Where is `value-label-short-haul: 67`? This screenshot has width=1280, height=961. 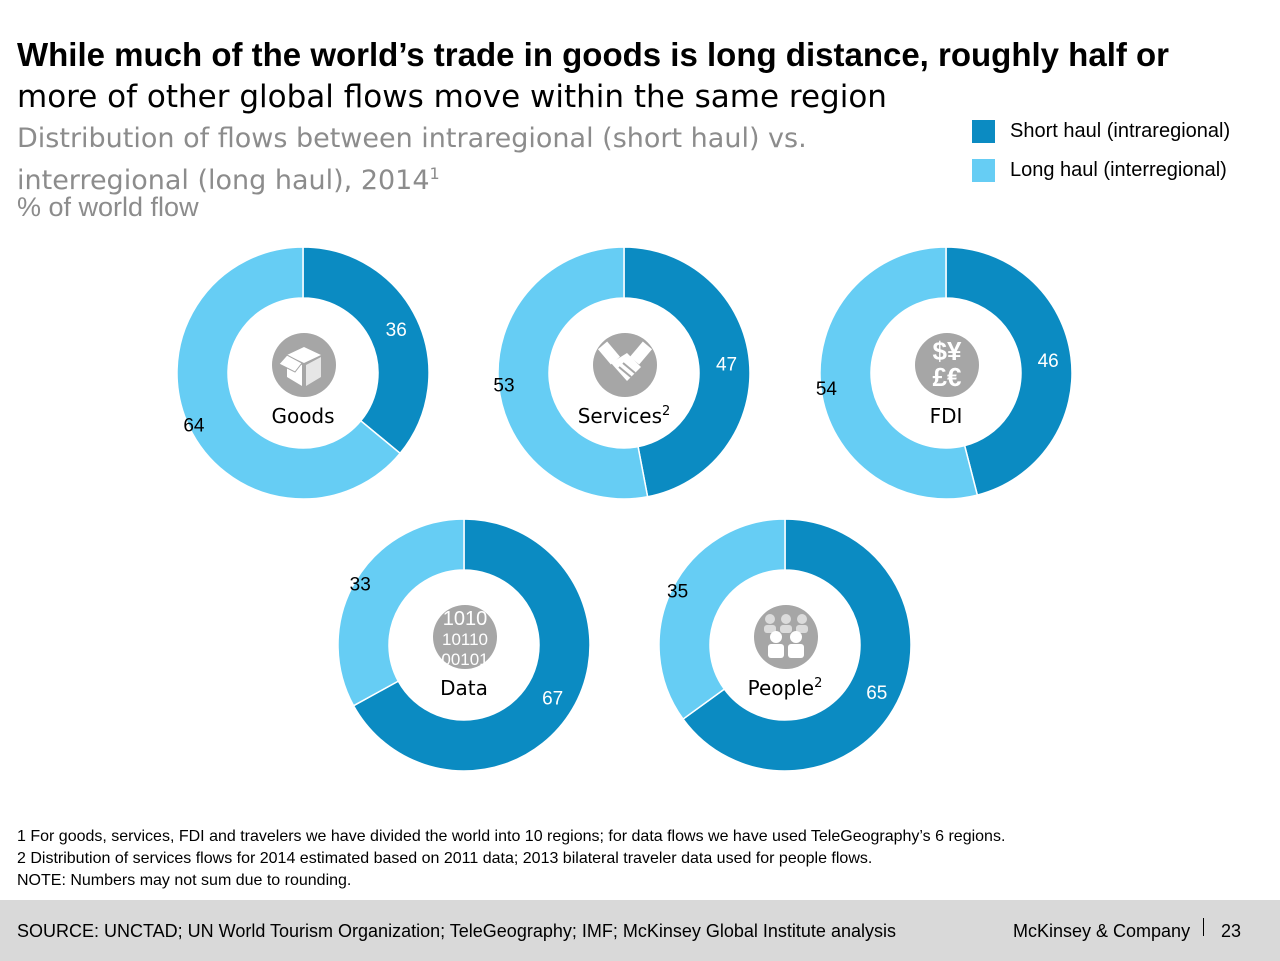 value-label-short-haul: 67 is located at coordinates (552, 698).